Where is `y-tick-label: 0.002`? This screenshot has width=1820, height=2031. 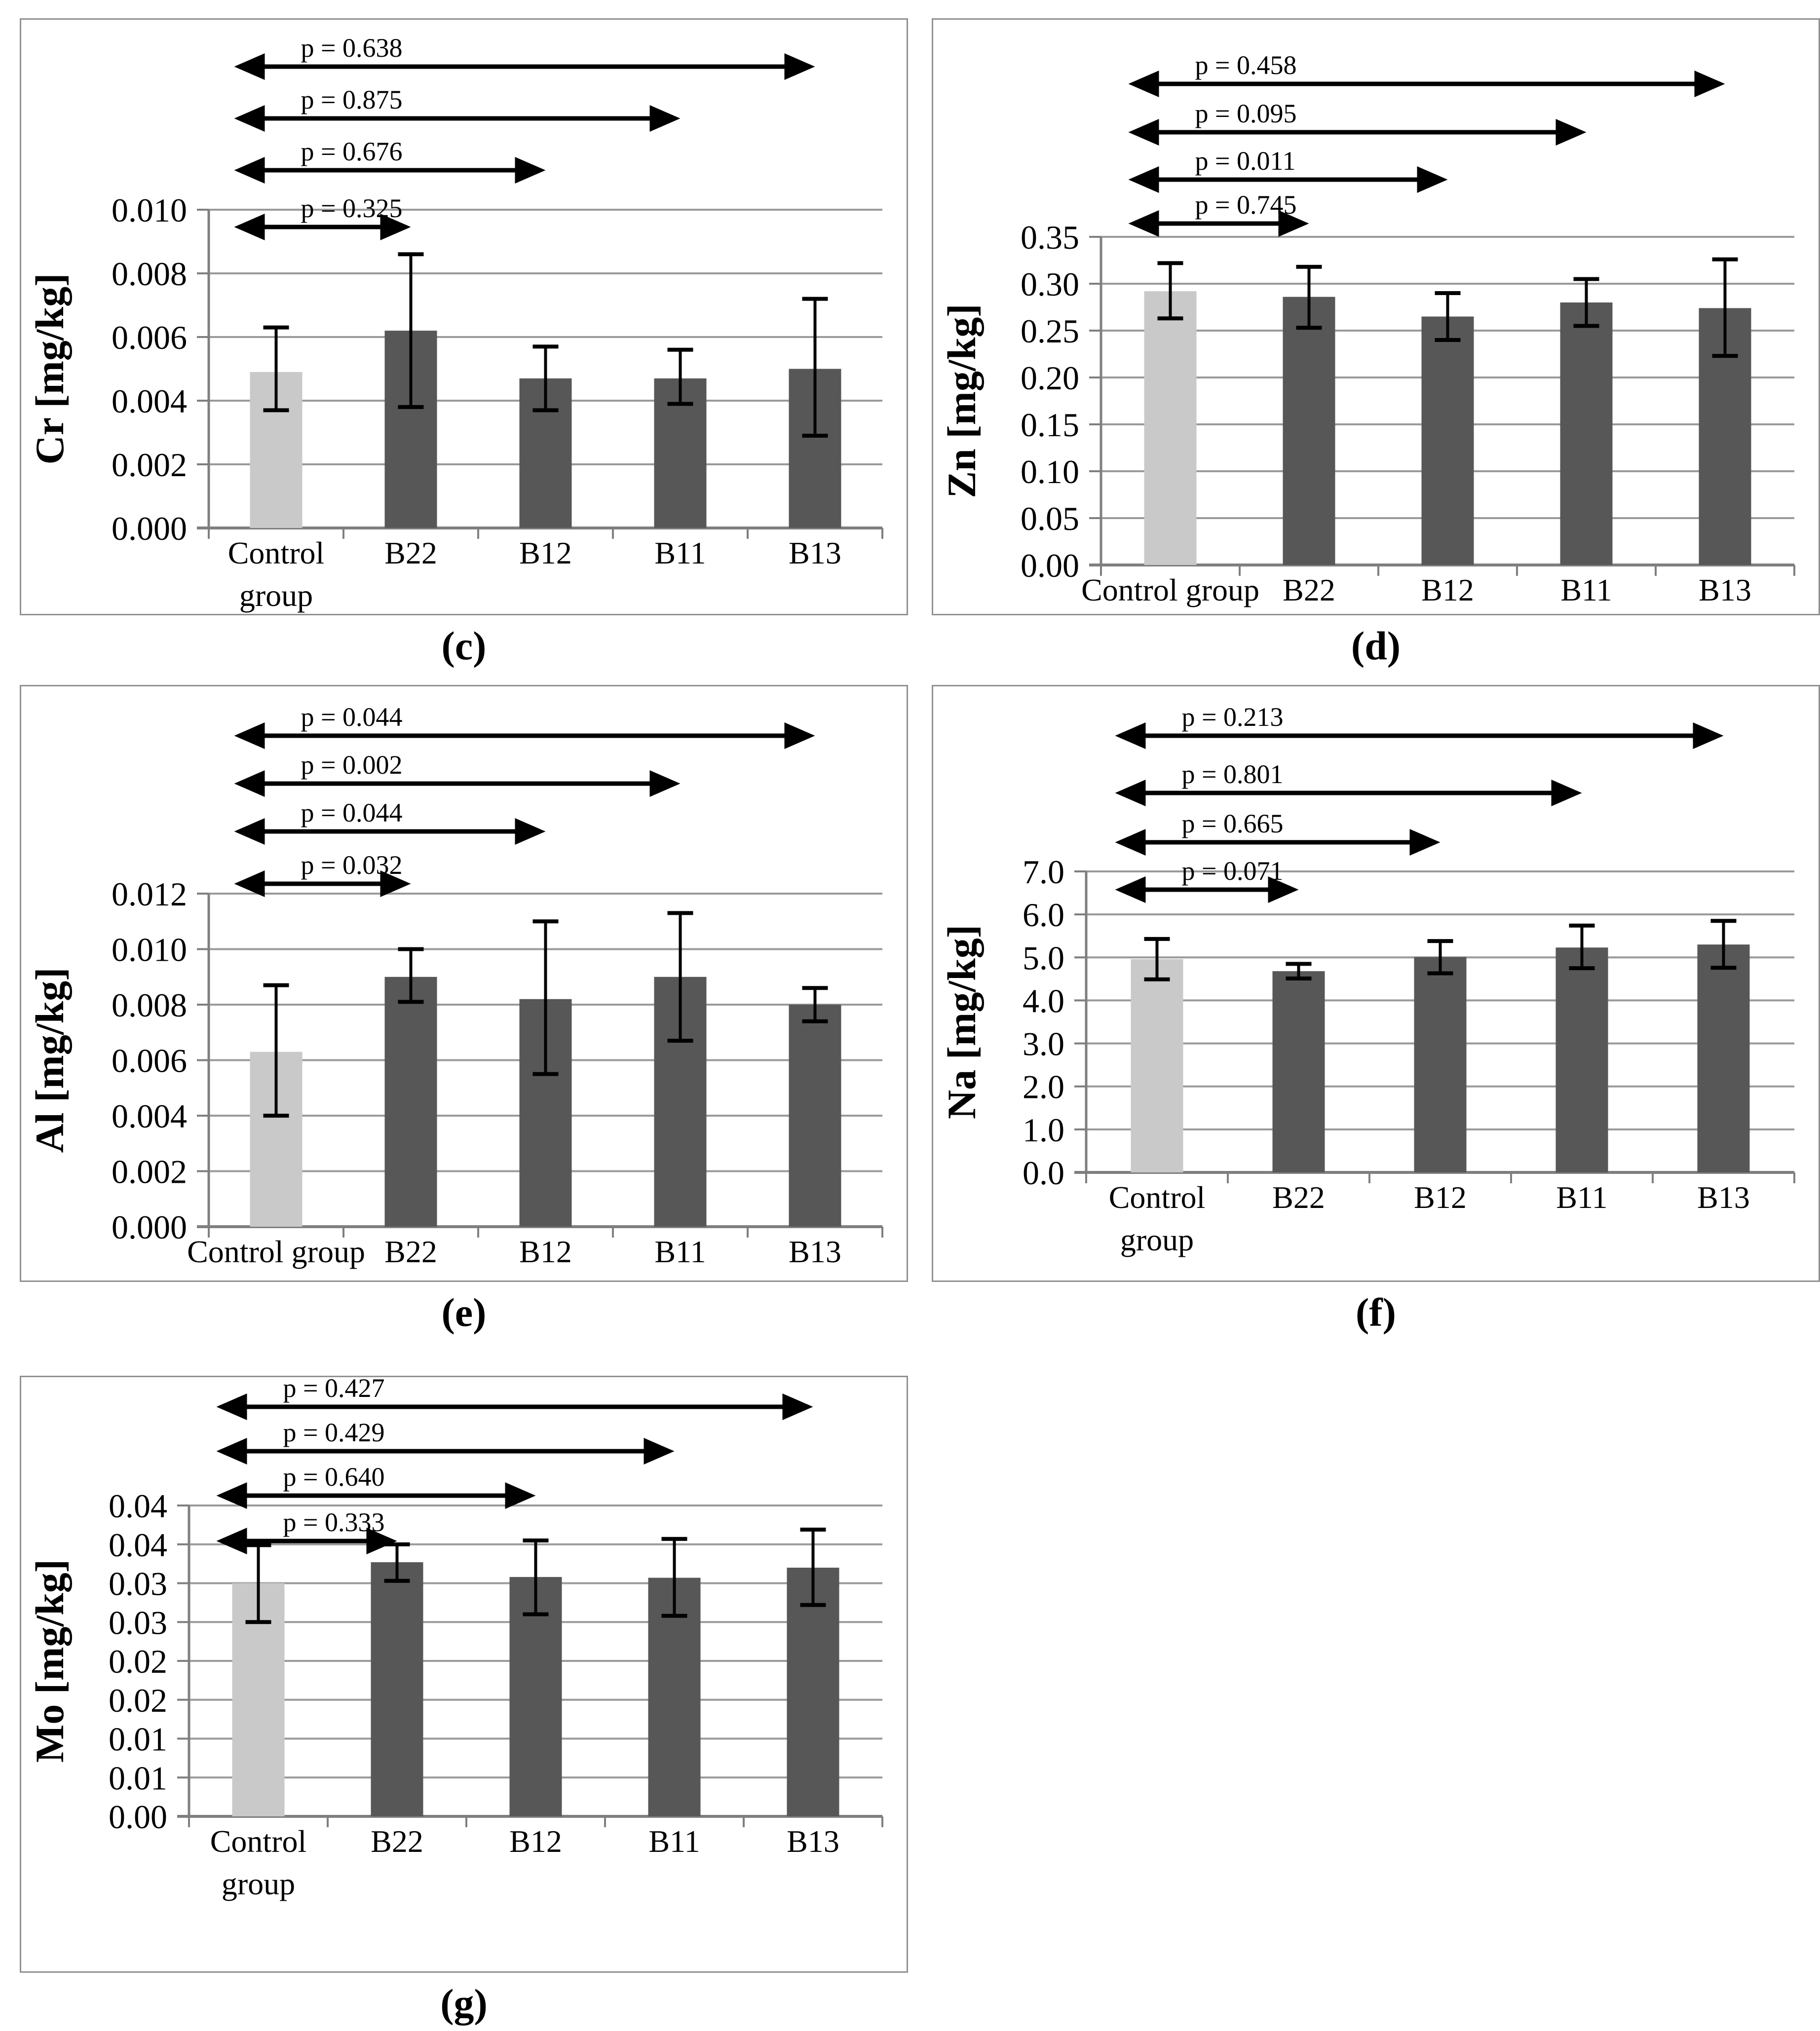
y-tick-label: 0.002 is located at coordinates (149, 1172).